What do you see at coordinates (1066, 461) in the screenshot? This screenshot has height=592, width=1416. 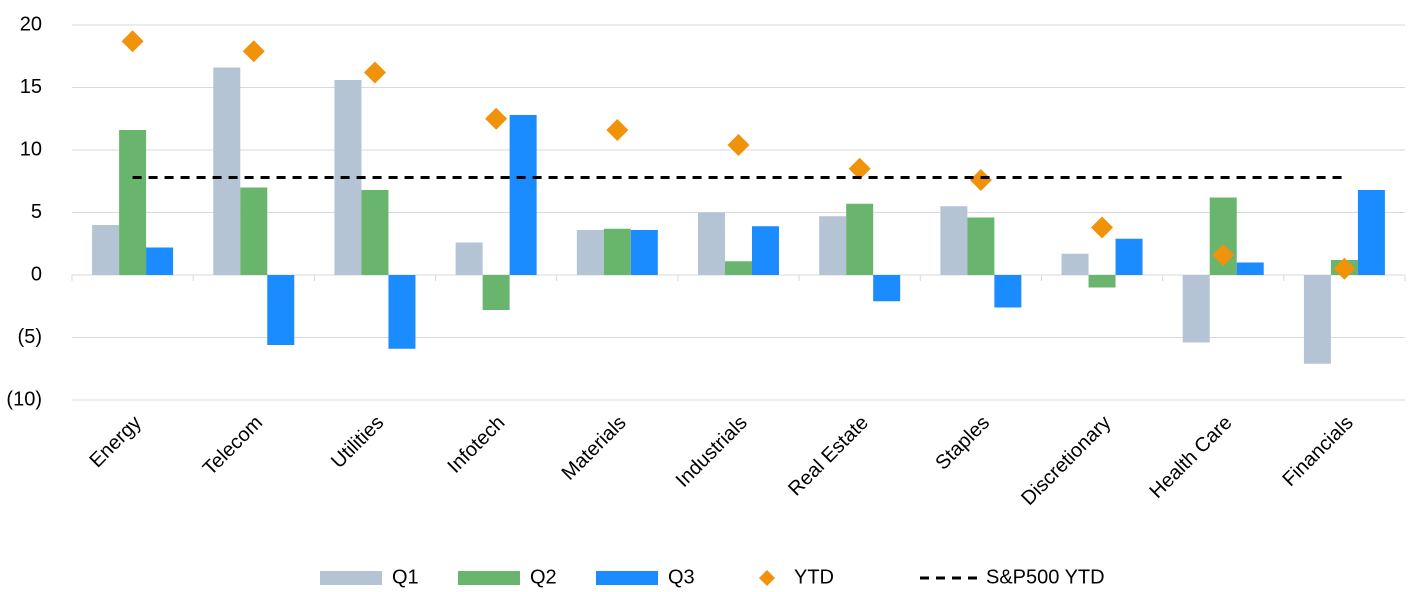 I see `x-tick-label: Discretionary` at bounding box center [1066, 461].